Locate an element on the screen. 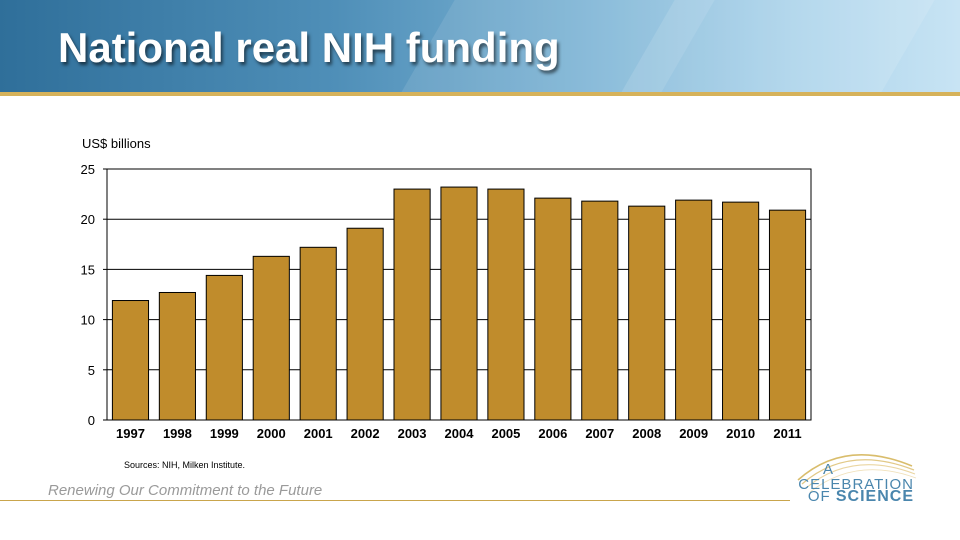 The height and width of the screenshot is (540, 960). x-tick-label: 2006 is located at coordinates (552, 433).